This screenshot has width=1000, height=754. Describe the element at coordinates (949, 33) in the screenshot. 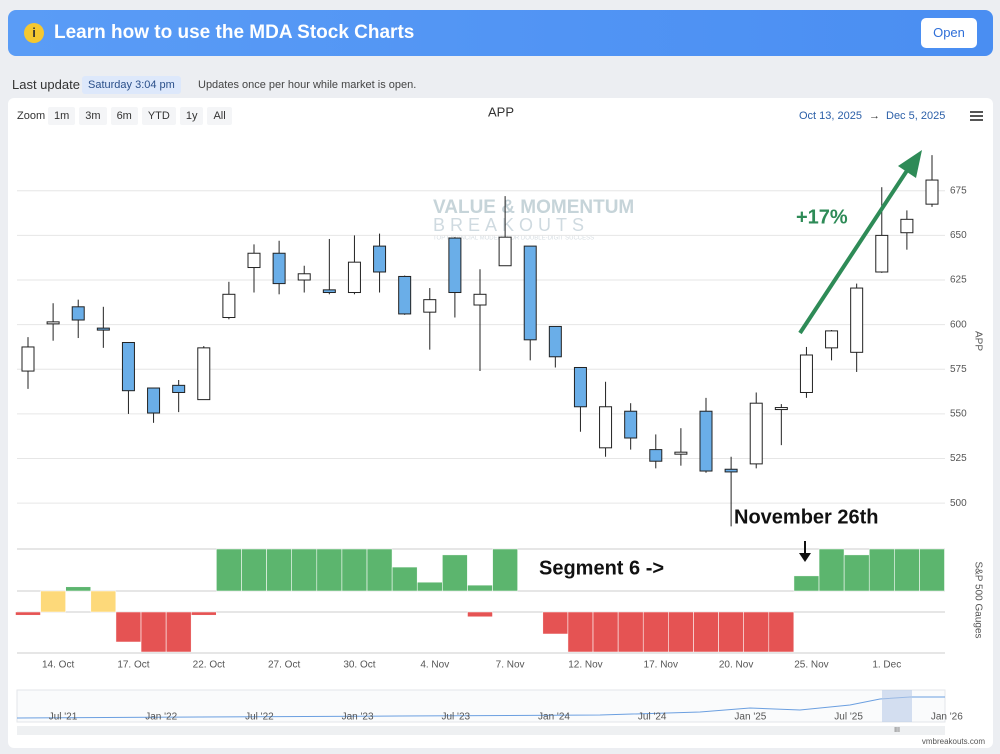

I see `open-button: Open` at that location.